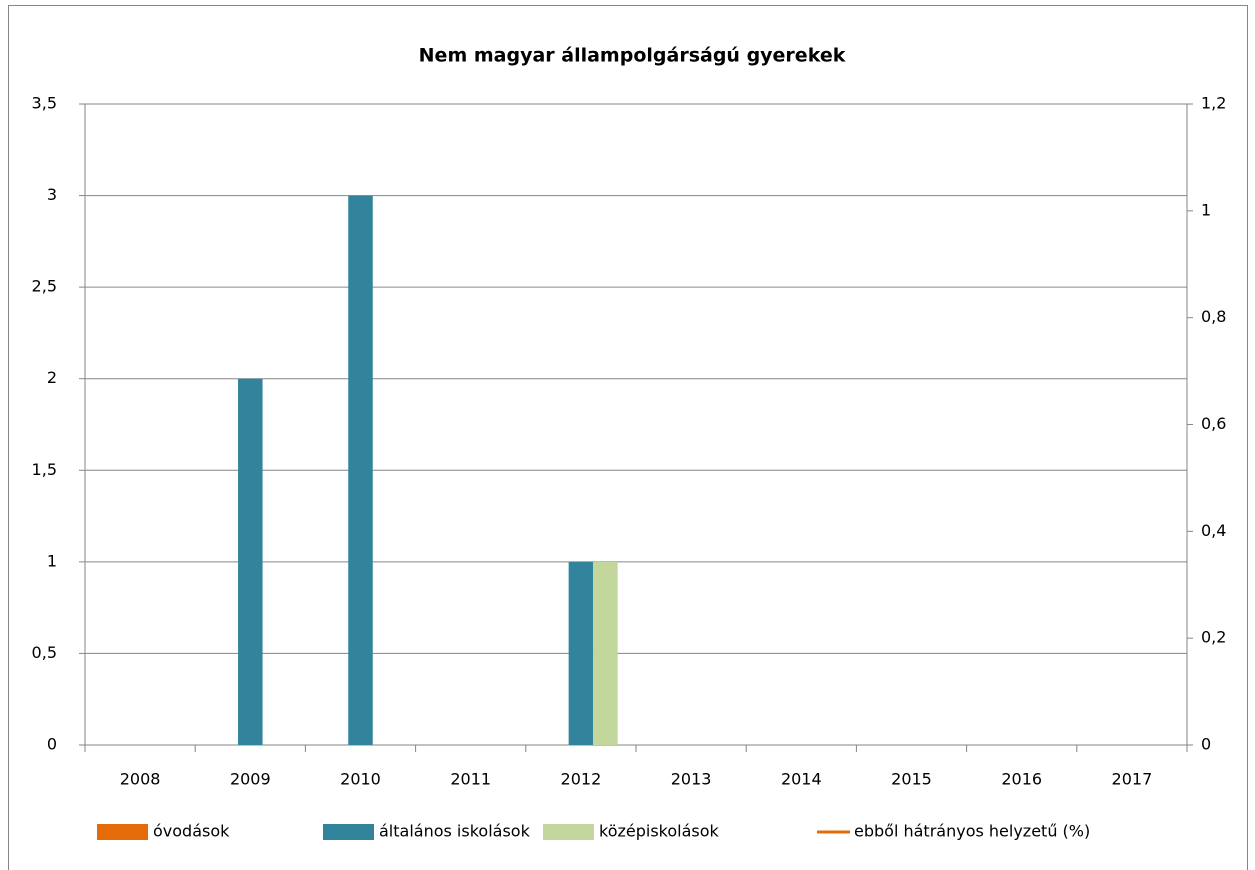  What do you see at coordinates (632, 56) in the screenshot?
I see `chart-title: Nem magyar állampolgárságú gyerekek` at bounding box center [632, 56].